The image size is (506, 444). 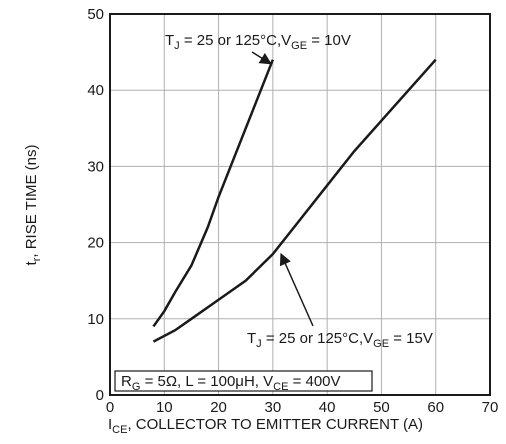 What do you see at coordinates (206, 381) in the screenshot?
I see `text-part: = 5Ω, L = 100μH, V` at bounding box center [206, 381].